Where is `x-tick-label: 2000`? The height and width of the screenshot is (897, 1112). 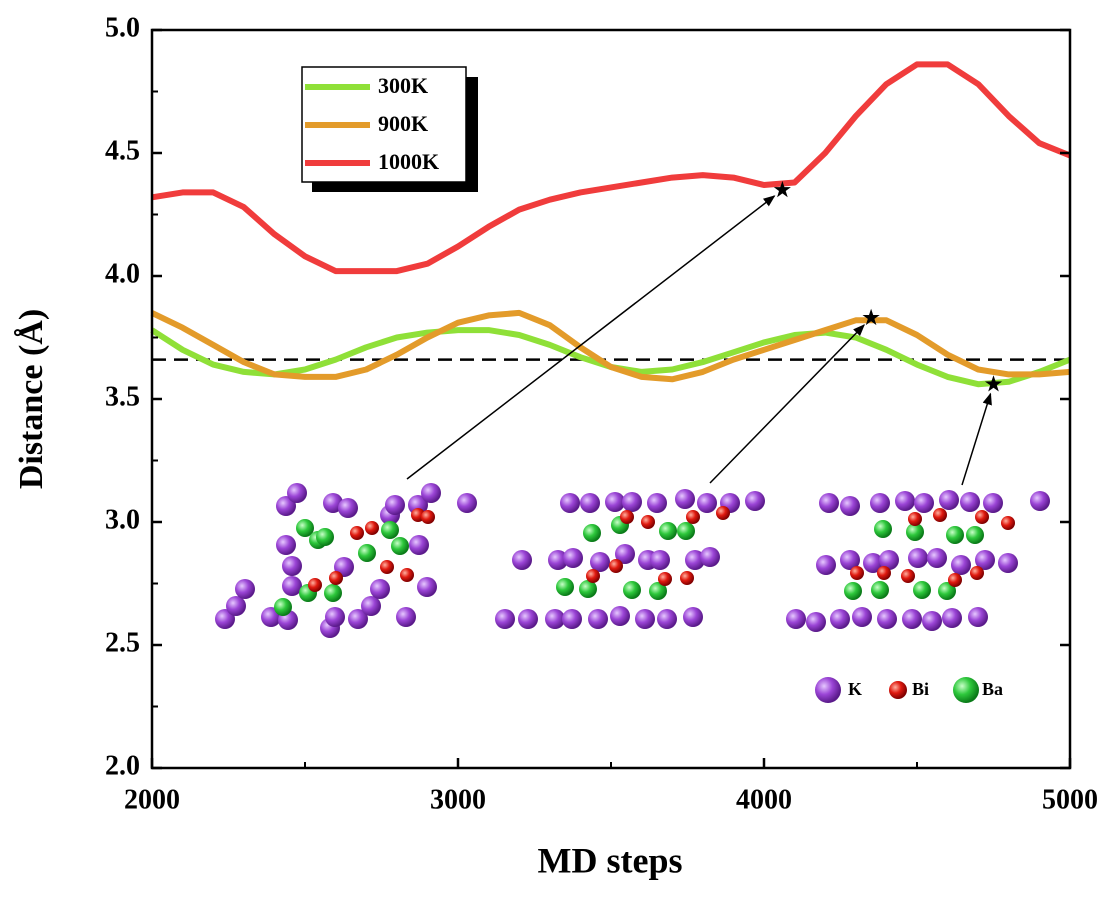 x-tick-label: 2000 is located at coordinates (152, 799).